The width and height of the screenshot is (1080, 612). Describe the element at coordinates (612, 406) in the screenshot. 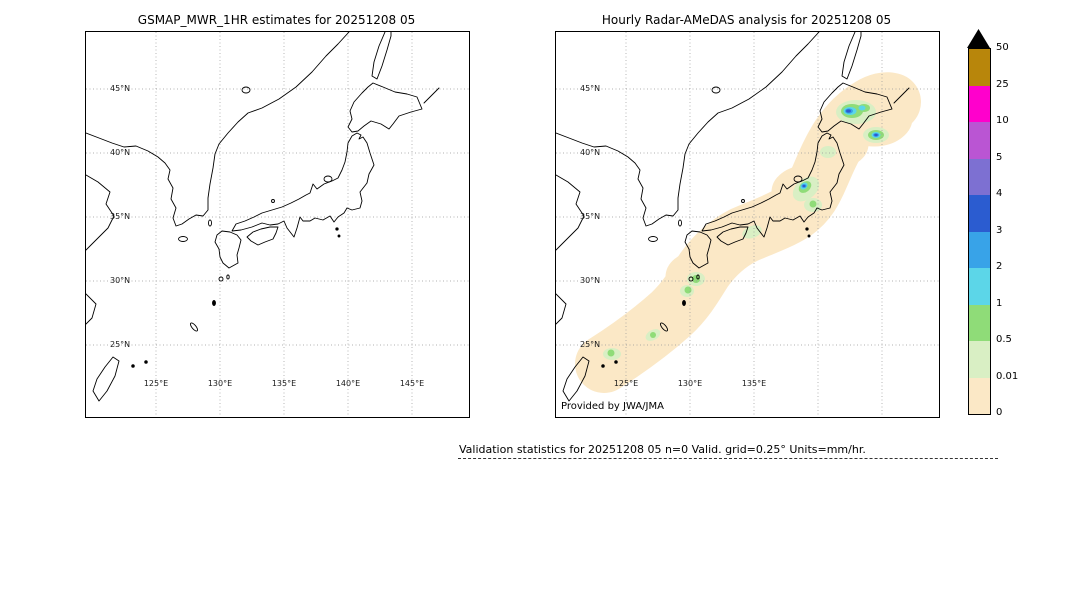

I see `data-credit-label: Provided by JWA/JMA` at that location.